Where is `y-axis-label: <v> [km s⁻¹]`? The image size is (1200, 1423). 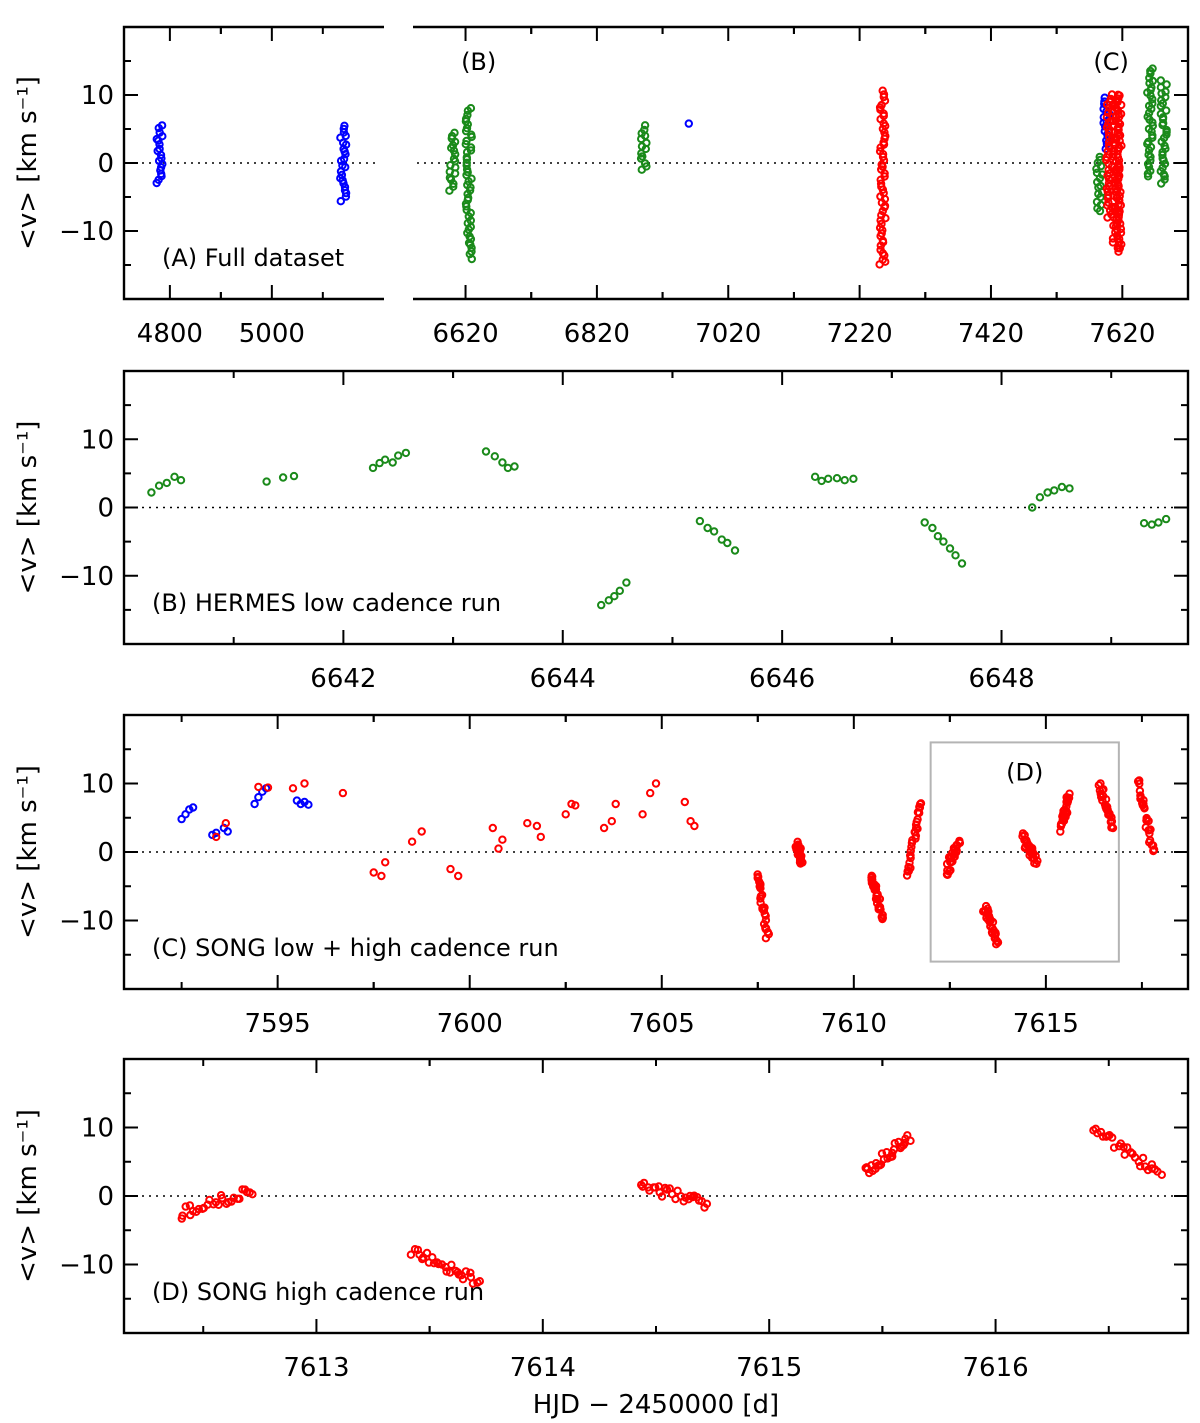 y-axis-label: <v> [km s⁻¹] is located at coordinates (28, 852).